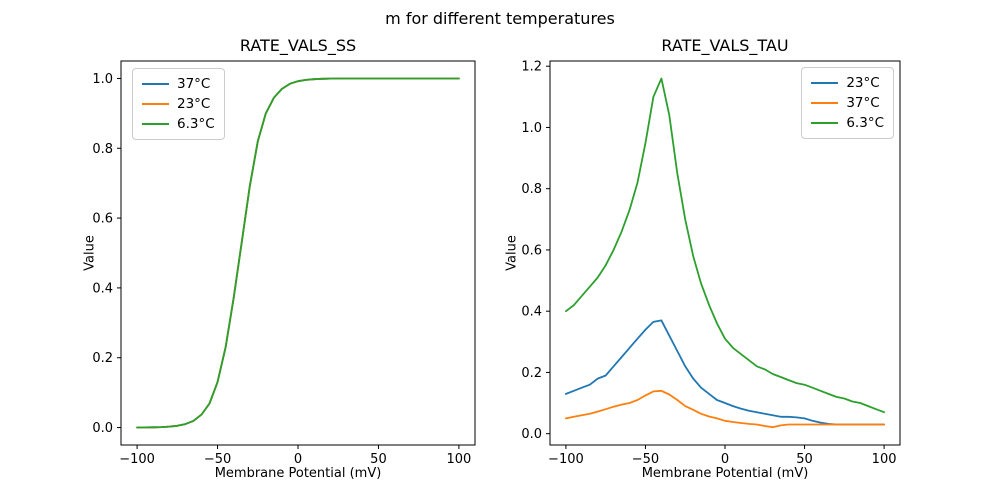  I want to click on ss-plot-title: RATE_VALS_SS, so click(298, 45).